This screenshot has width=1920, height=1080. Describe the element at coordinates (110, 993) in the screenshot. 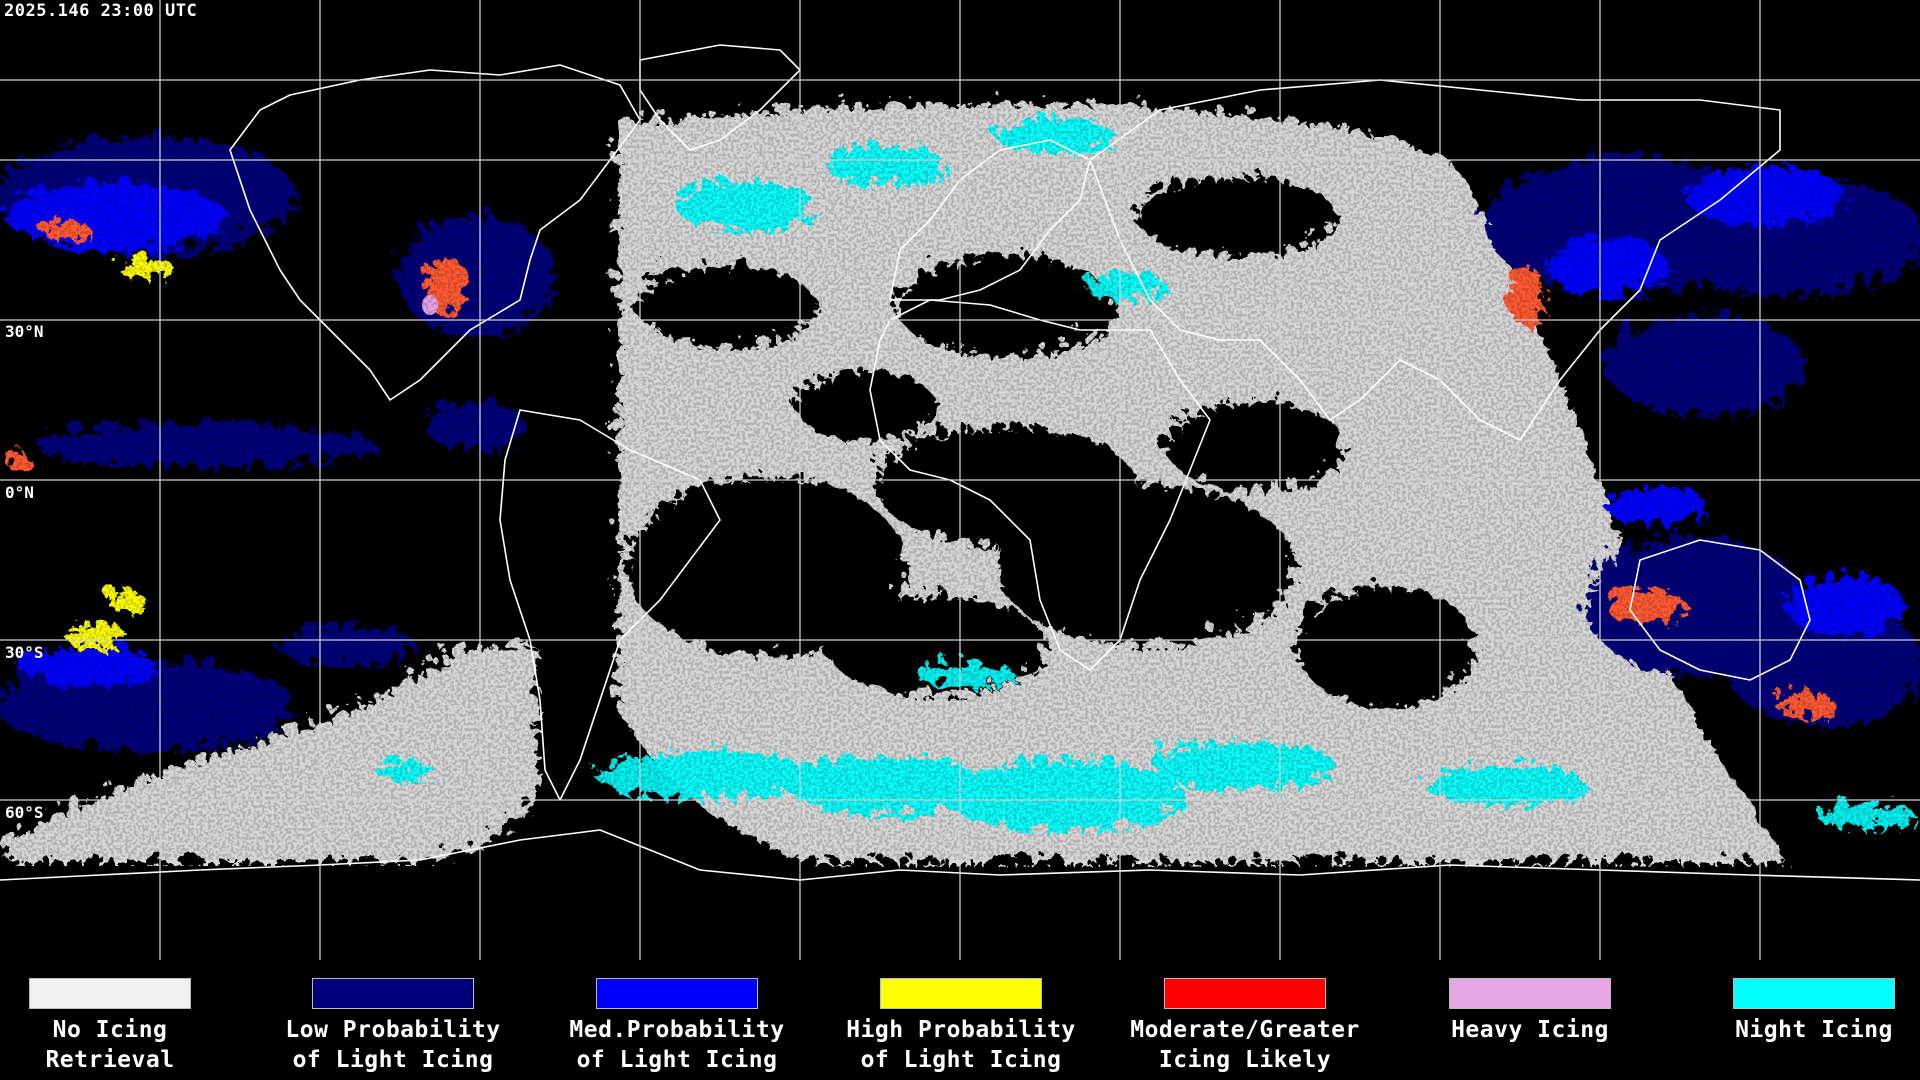

I see `legend-swatch-no-icing` at that location.